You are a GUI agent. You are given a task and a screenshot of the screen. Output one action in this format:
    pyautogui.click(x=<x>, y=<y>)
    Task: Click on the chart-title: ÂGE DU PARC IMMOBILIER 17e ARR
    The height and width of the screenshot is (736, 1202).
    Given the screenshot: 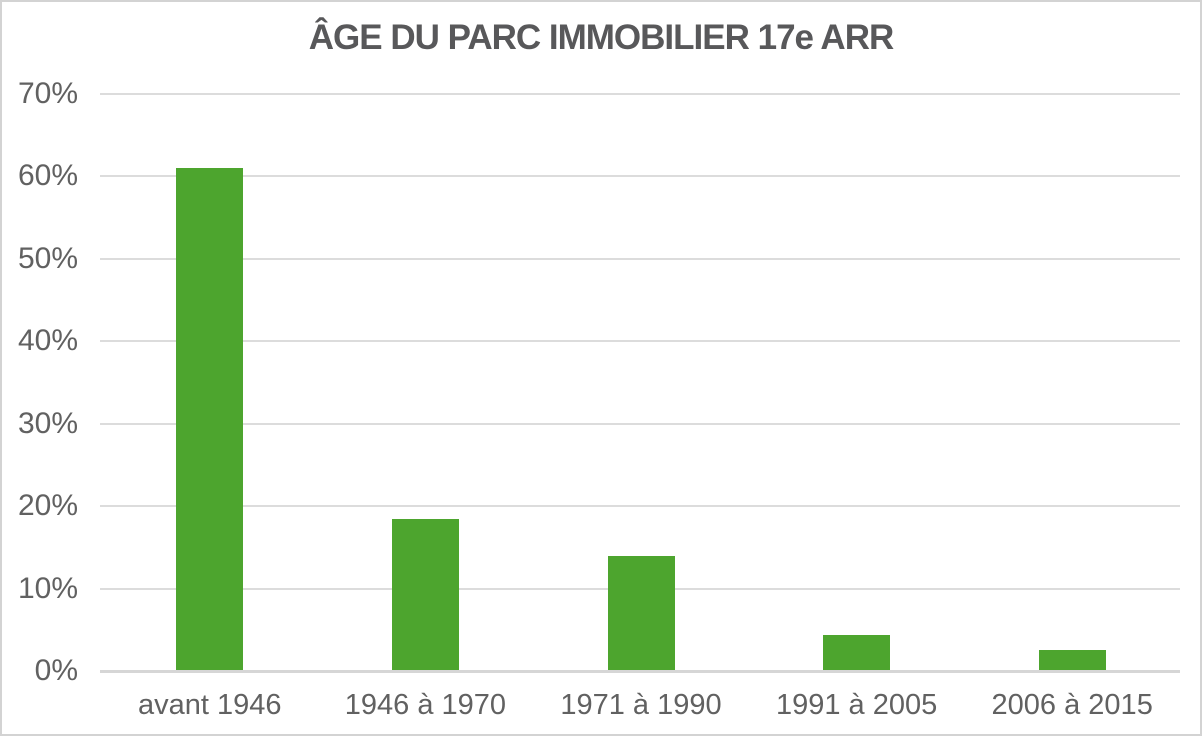 What is the action you would take?
    pyautogui.click(x=601, y=37)
    